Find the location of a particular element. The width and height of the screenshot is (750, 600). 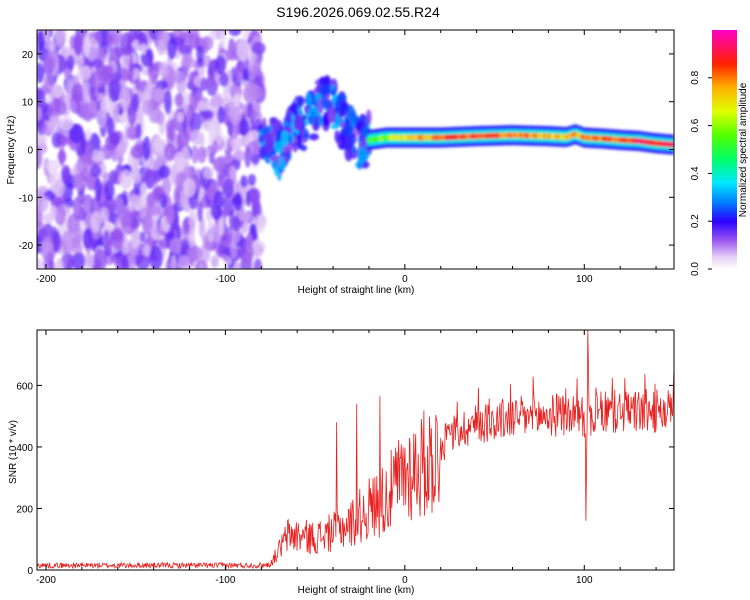

x-tick-label: 100 is located at coordinates (584, 580).